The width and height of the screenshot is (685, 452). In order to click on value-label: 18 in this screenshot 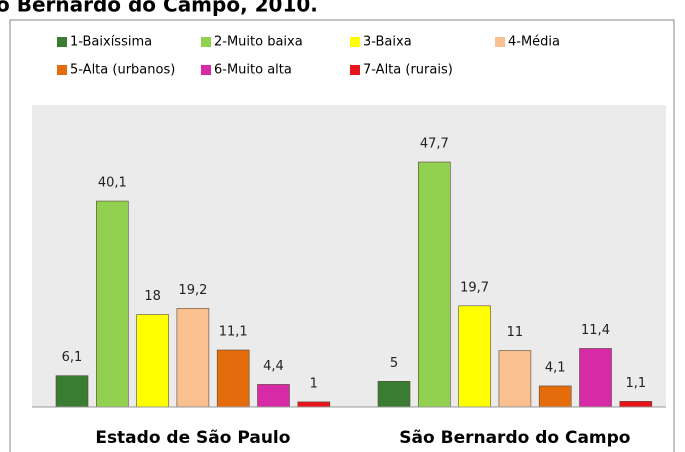, I will do `click(152, 296)`.